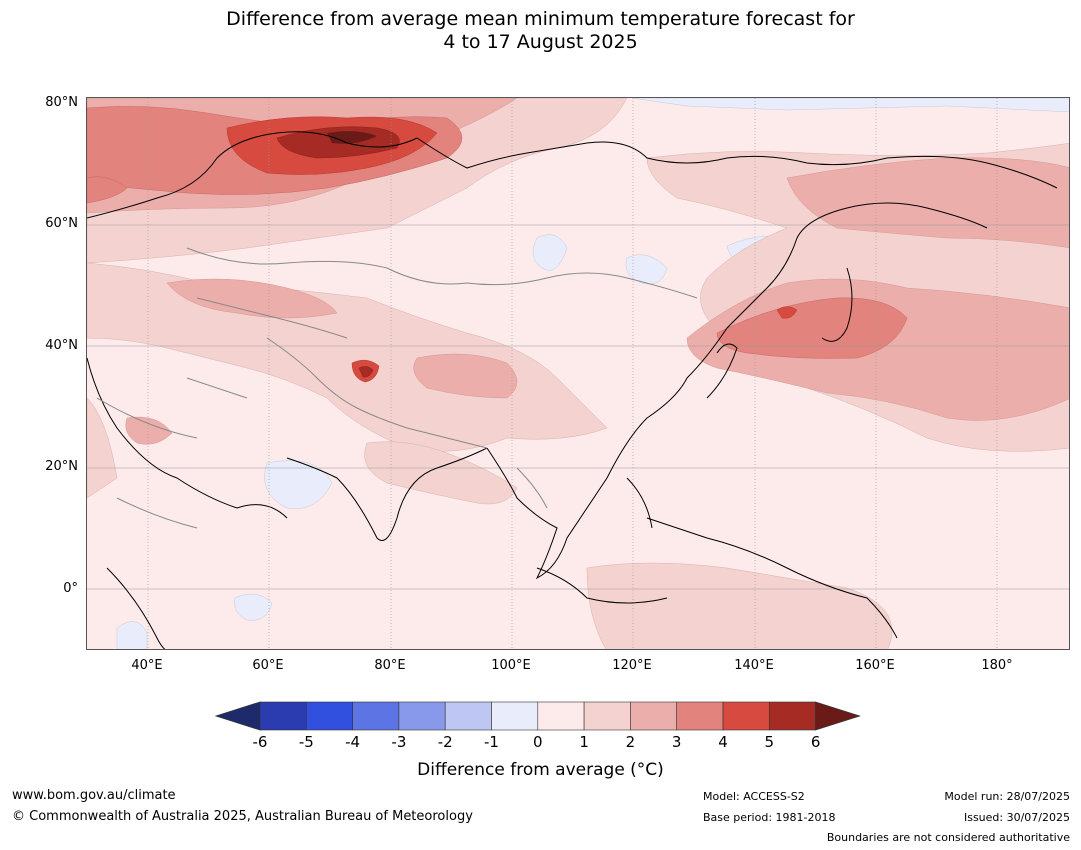 This screenshot has width=1081, height=850. Describe the element at coordinates (61, 223) in the screenshot. I see `lat-label-60n: 60°N` at that location.